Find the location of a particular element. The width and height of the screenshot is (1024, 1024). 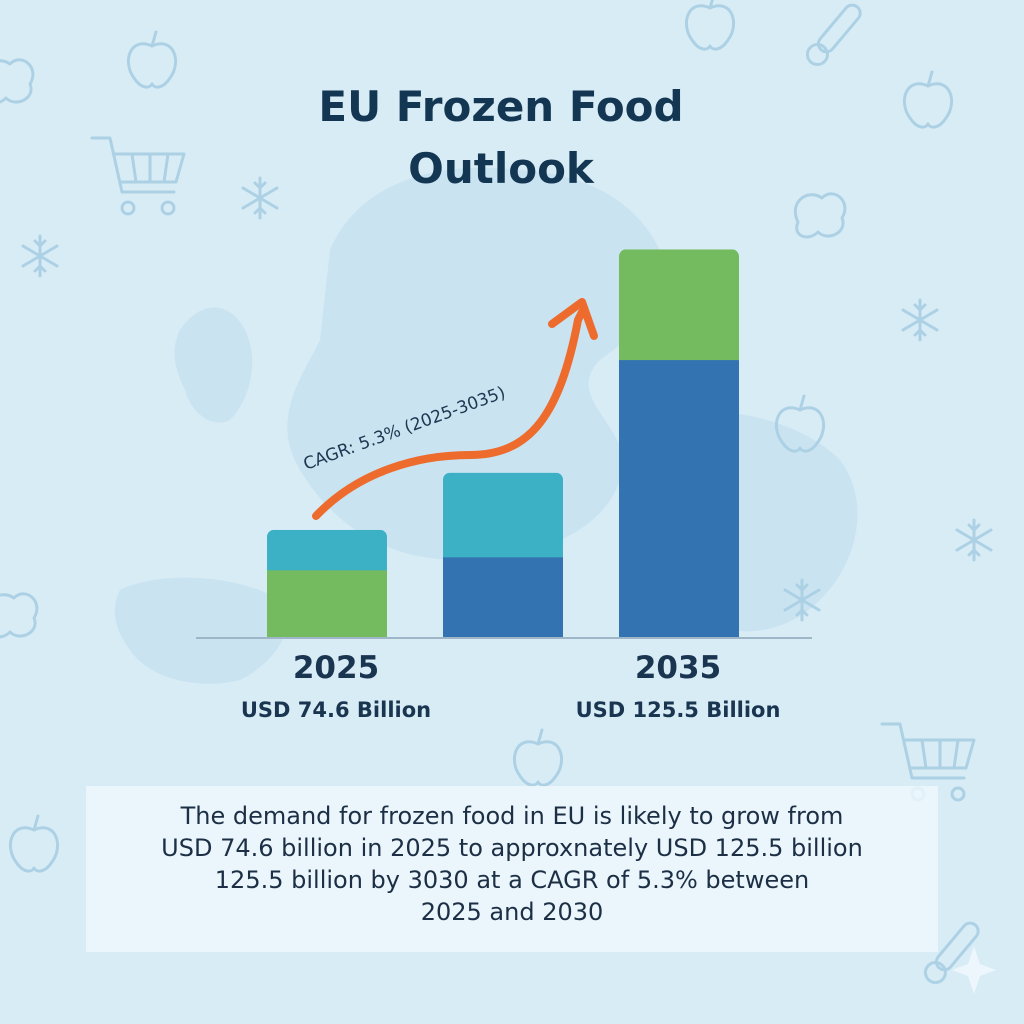

description-panel is located at coordinates (512, 869).